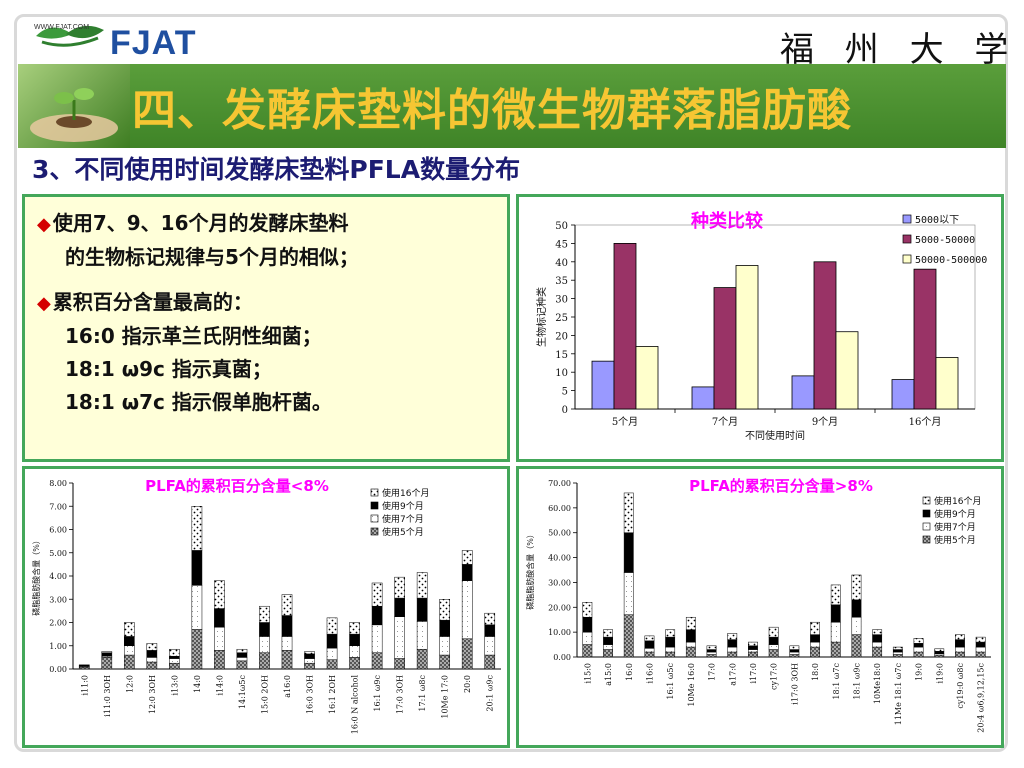 The width and height of the screenshot is (1024, 768). I want to click on x-tick-label: 7个月, so click(725, 422).